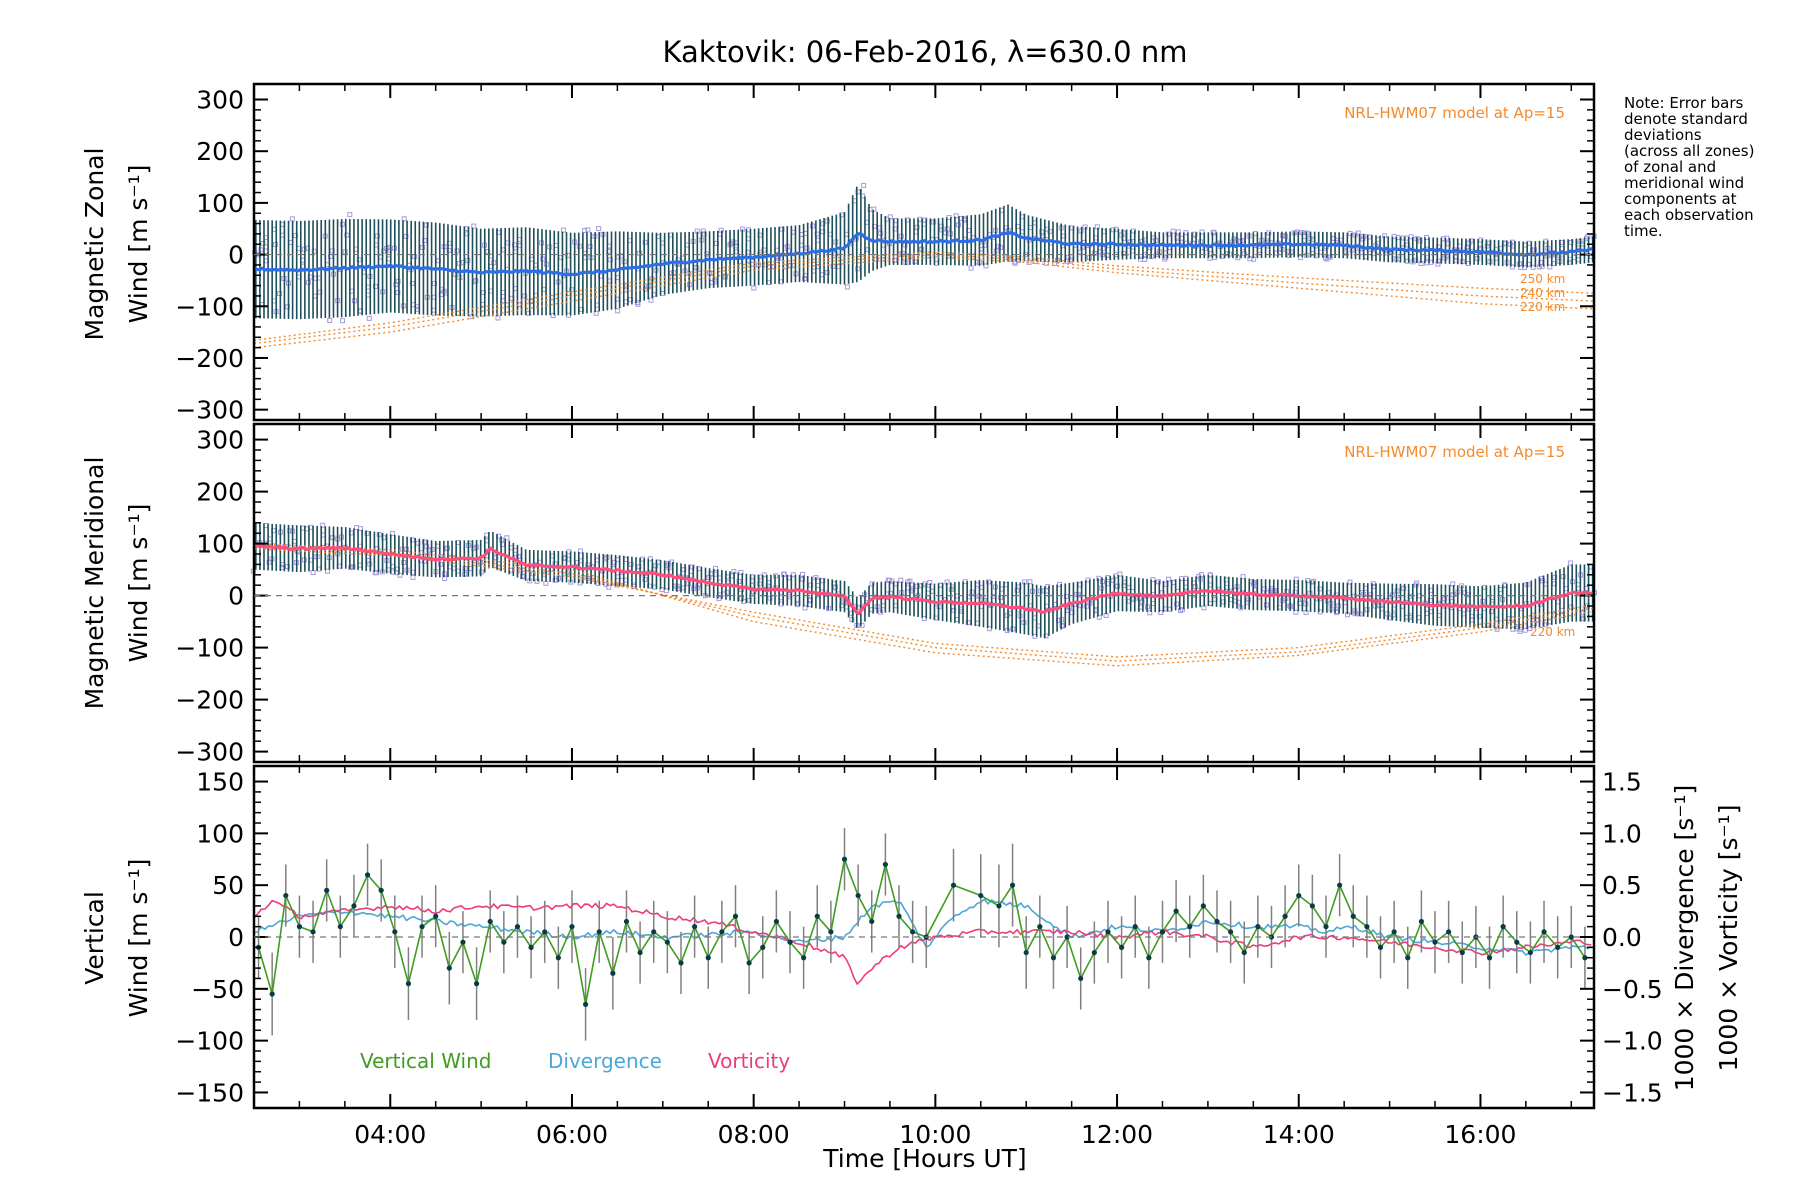 The image size is (1800, 1200). What do you see at coordinates (1622, 885) in the screenshot?
I see `right-y-tick-label: 0.5` at bounding box center [1622, 885].